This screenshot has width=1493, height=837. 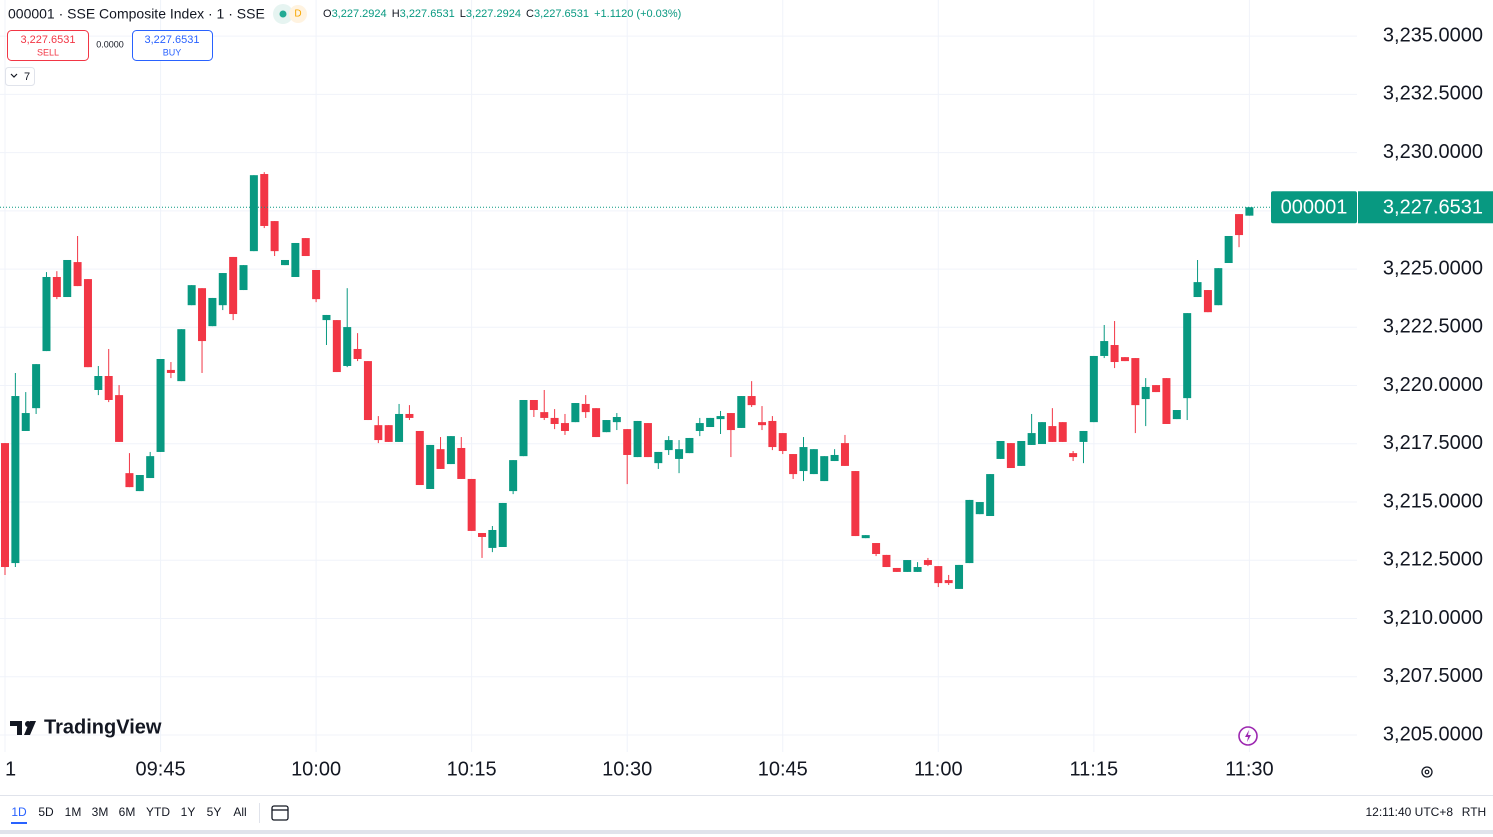 What do you see at coordinates (158, 812) in the screenshot?
I see `period-button: YTD` at bounding box center [158, 812].